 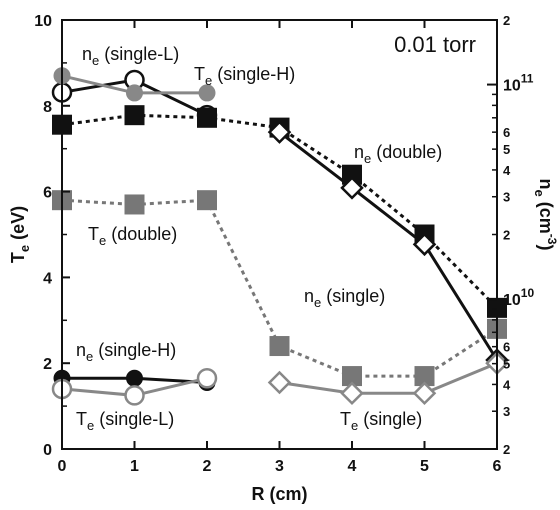 What do you see at coordinates (518, 83) in the screenshot?
I see `y-right-major-label: 1011` at bounding box center [518, 83].